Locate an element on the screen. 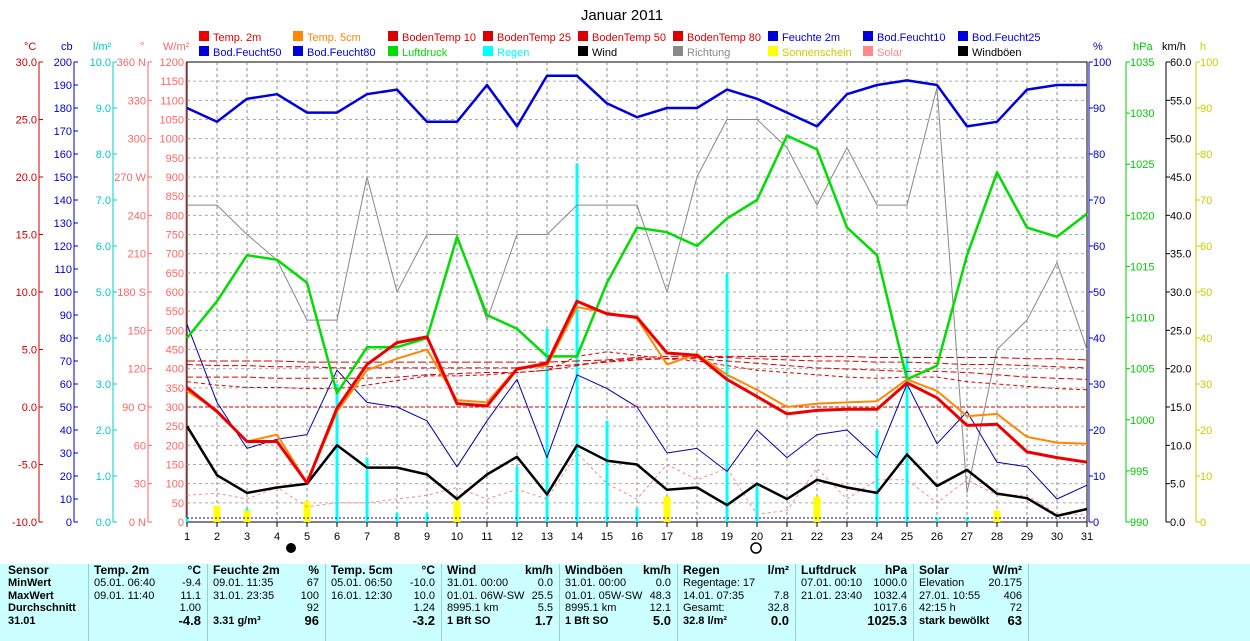 The width and height of the screenshot is (1250, 641). axis-tick-label: 990 is located at coordinates (1139, 523).